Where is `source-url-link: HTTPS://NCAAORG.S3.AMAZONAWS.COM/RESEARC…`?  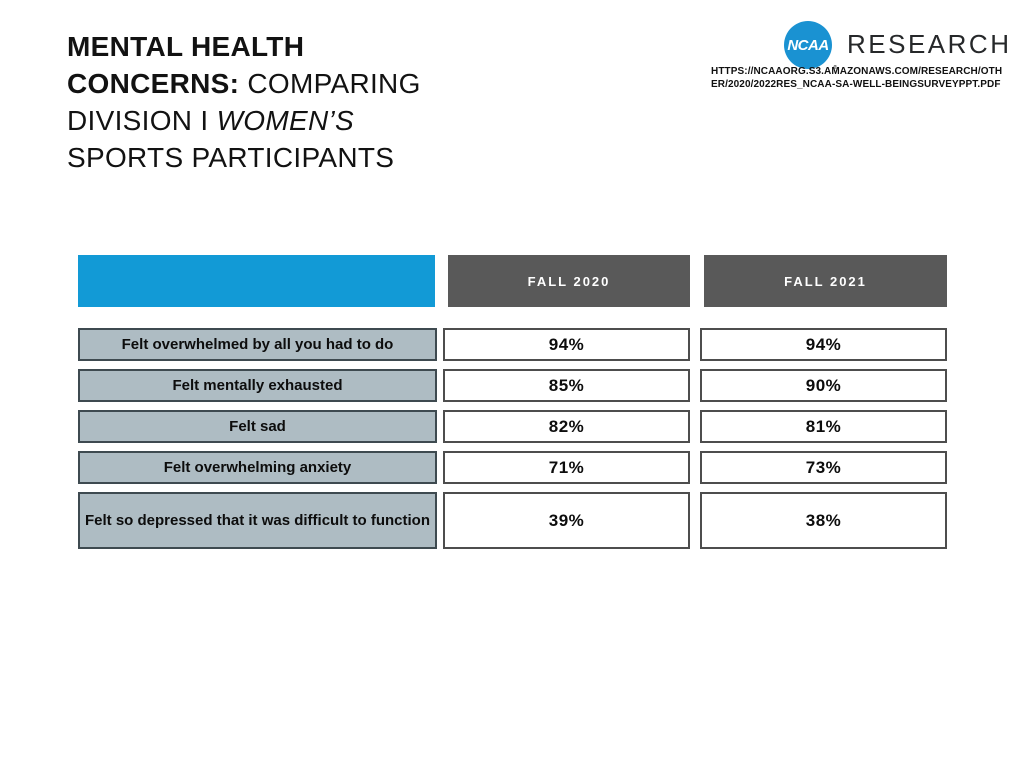 source-url-link: HTTPS://NCAAORG.S3.AMAZONAWS.COM/RESEARC… is located at coordinates (866, 78).